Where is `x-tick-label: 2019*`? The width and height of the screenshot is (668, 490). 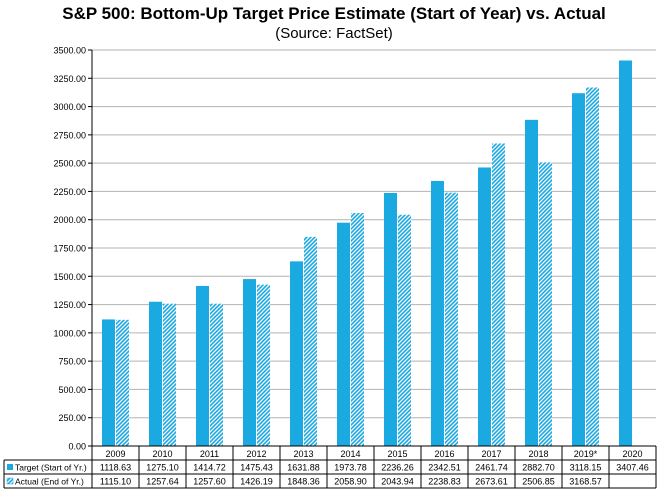
x-tick-label: 2019* is located at coordinates (586, 454).